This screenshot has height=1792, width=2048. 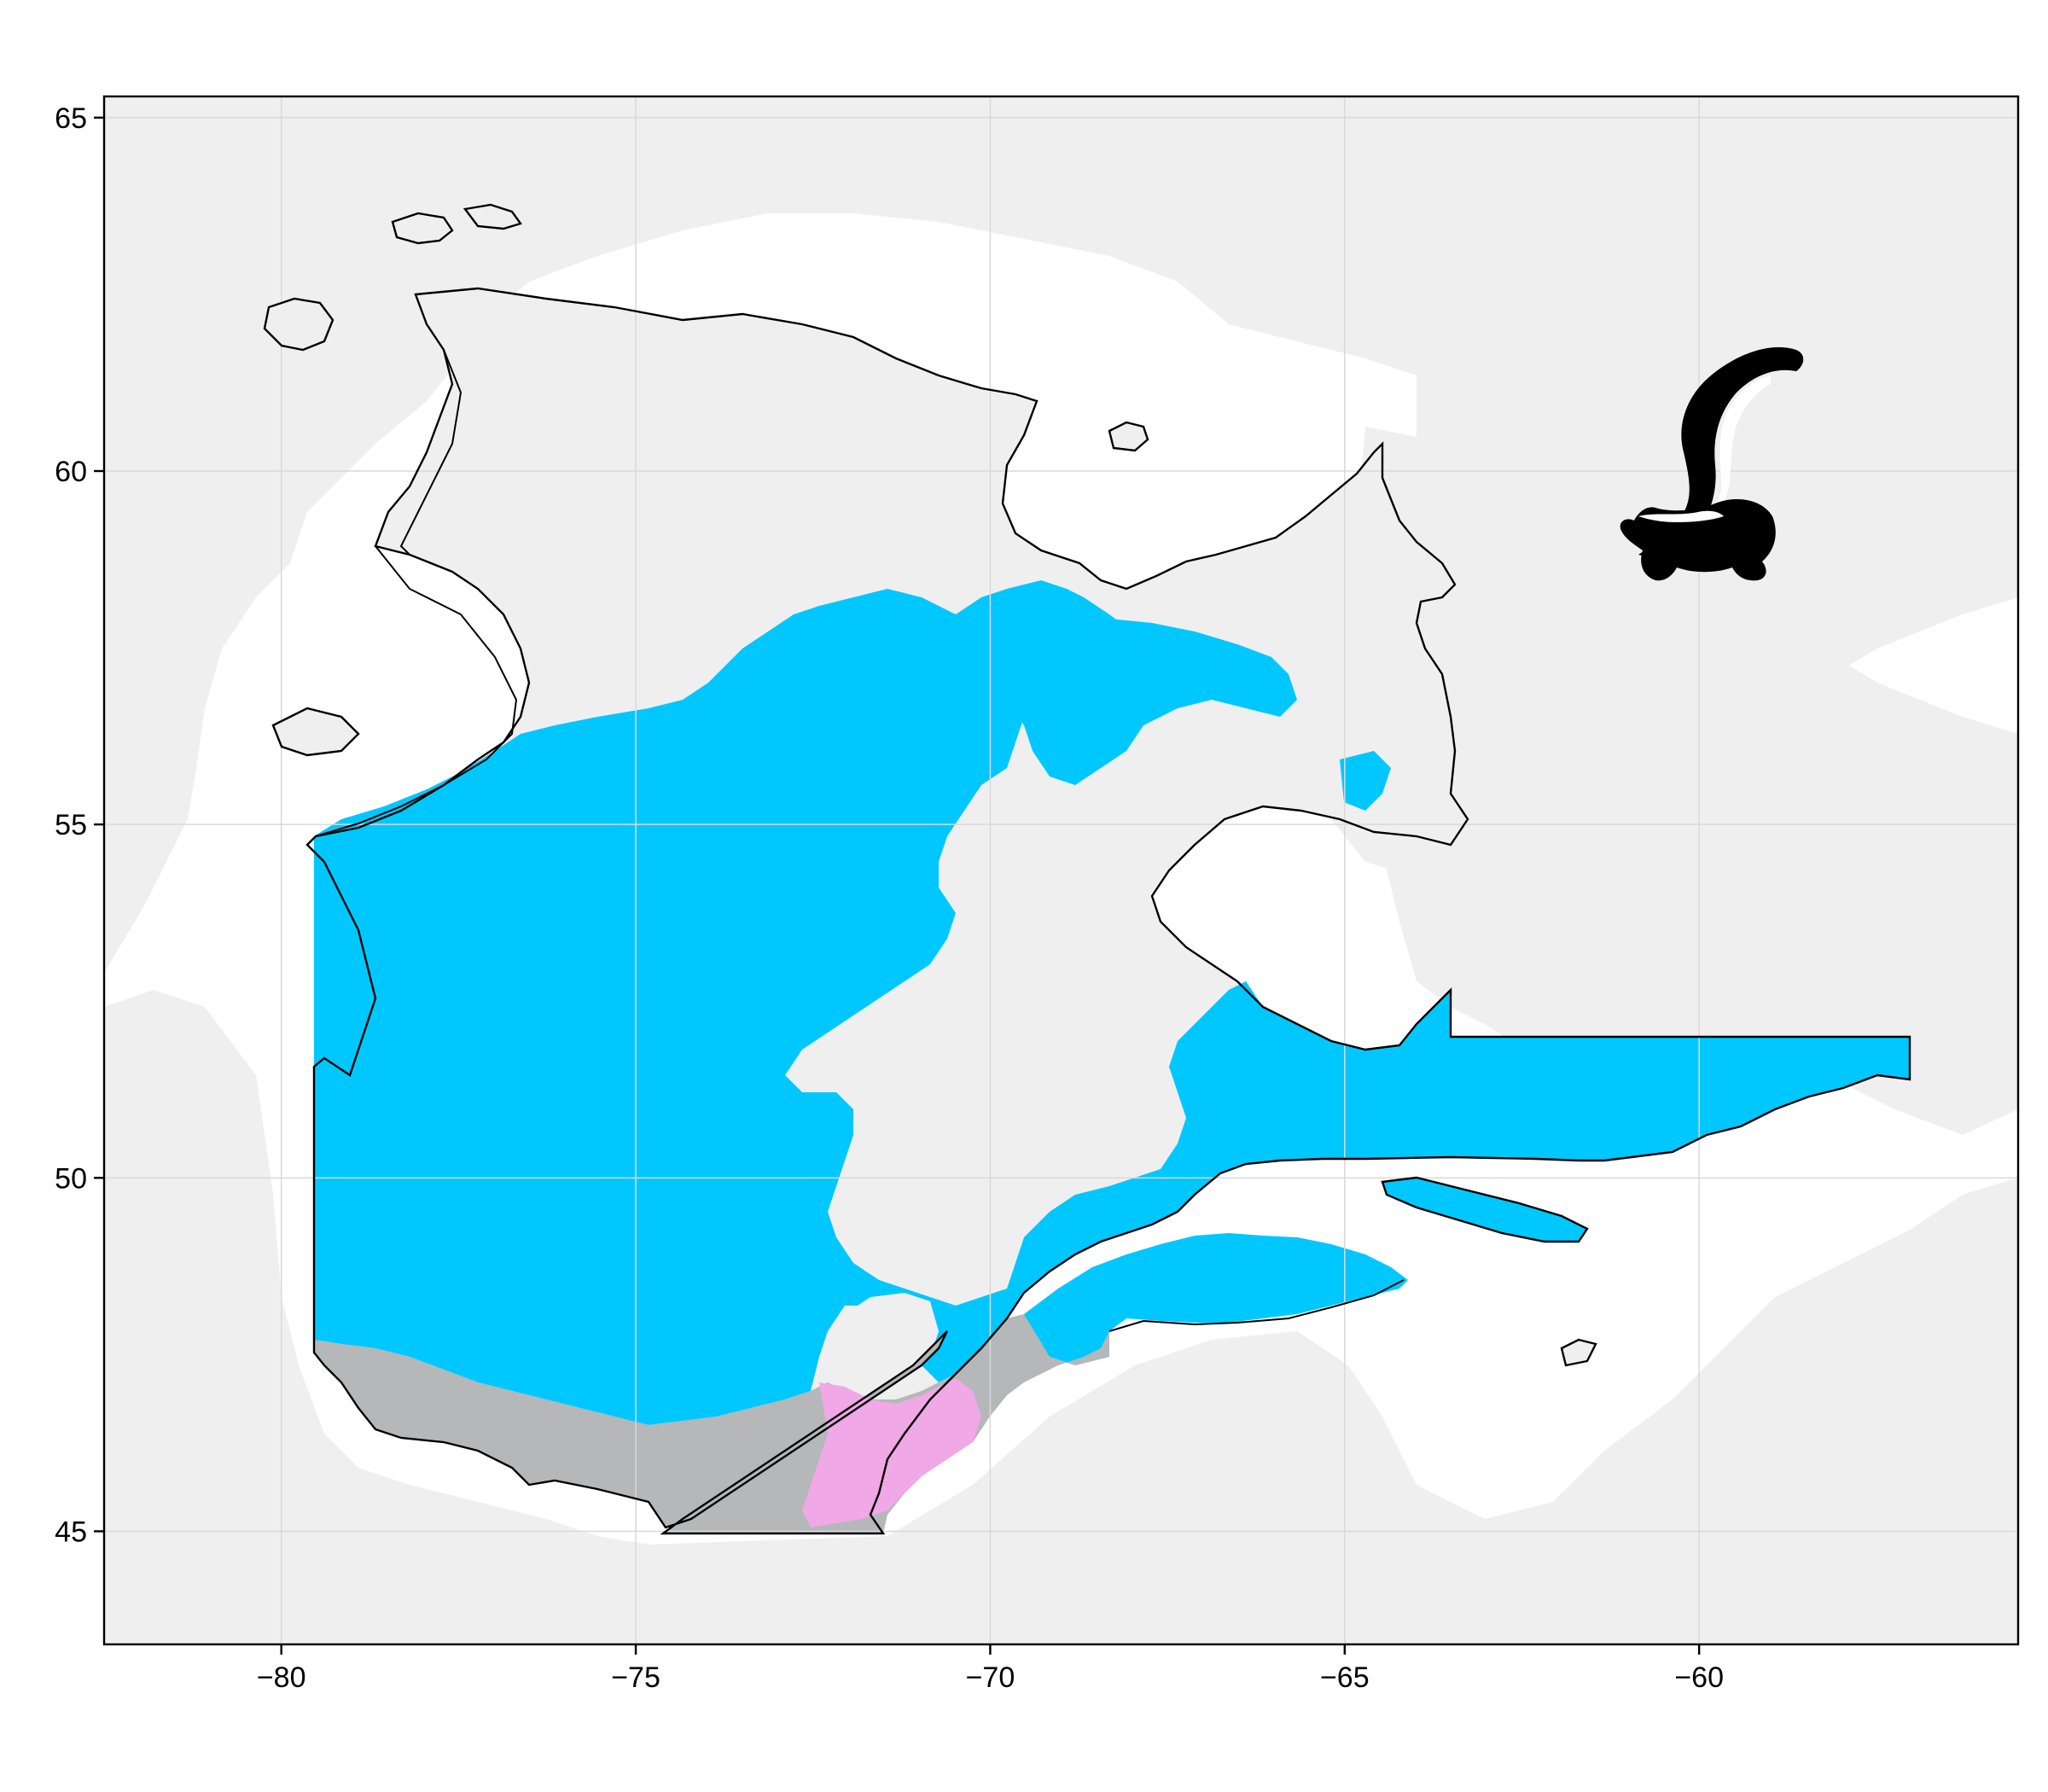 I want to click on skunk-tail-stripe, so click(x=1736, y=450).